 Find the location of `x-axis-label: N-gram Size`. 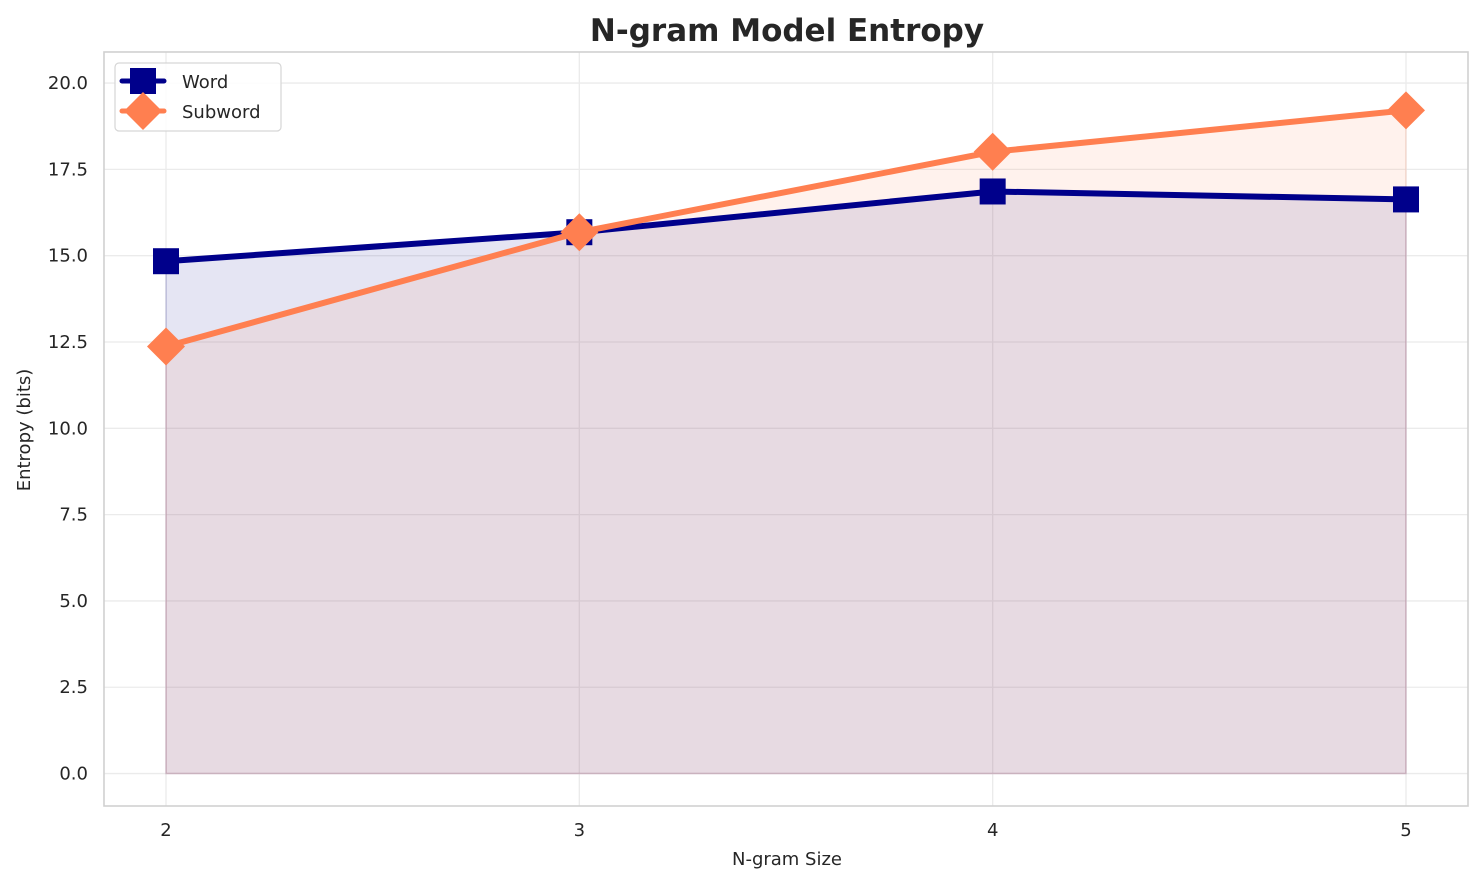

x-axis-label: N-gram Size is located at coordinates (787, 859).